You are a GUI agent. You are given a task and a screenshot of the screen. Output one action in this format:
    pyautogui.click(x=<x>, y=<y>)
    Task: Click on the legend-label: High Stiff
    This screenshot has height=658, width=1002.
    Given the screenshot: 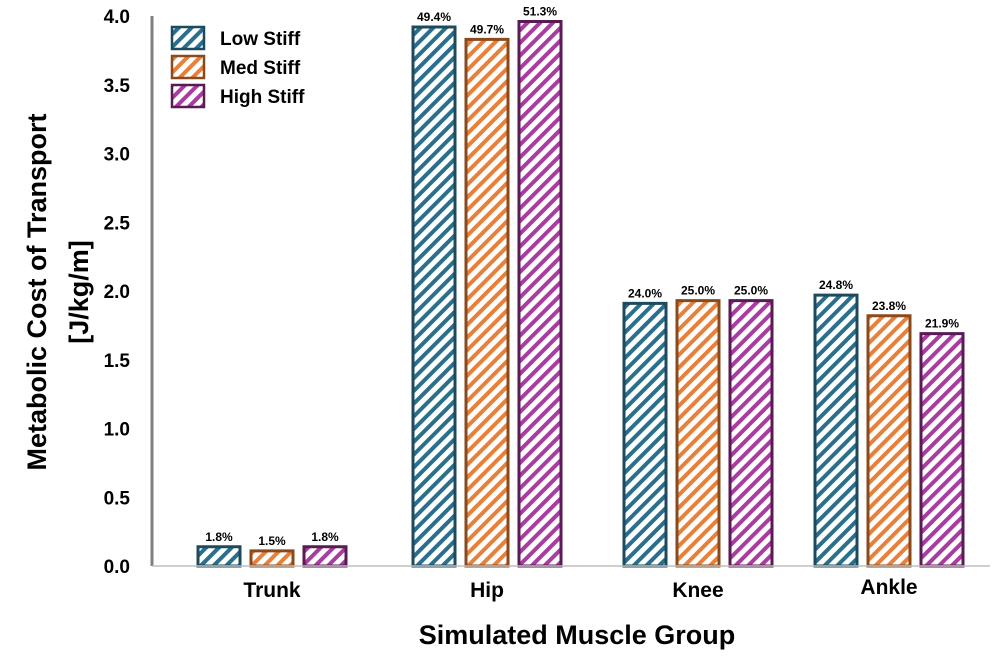 What is the action you would take?
    pyautogui.click(x=262, y=97)
    